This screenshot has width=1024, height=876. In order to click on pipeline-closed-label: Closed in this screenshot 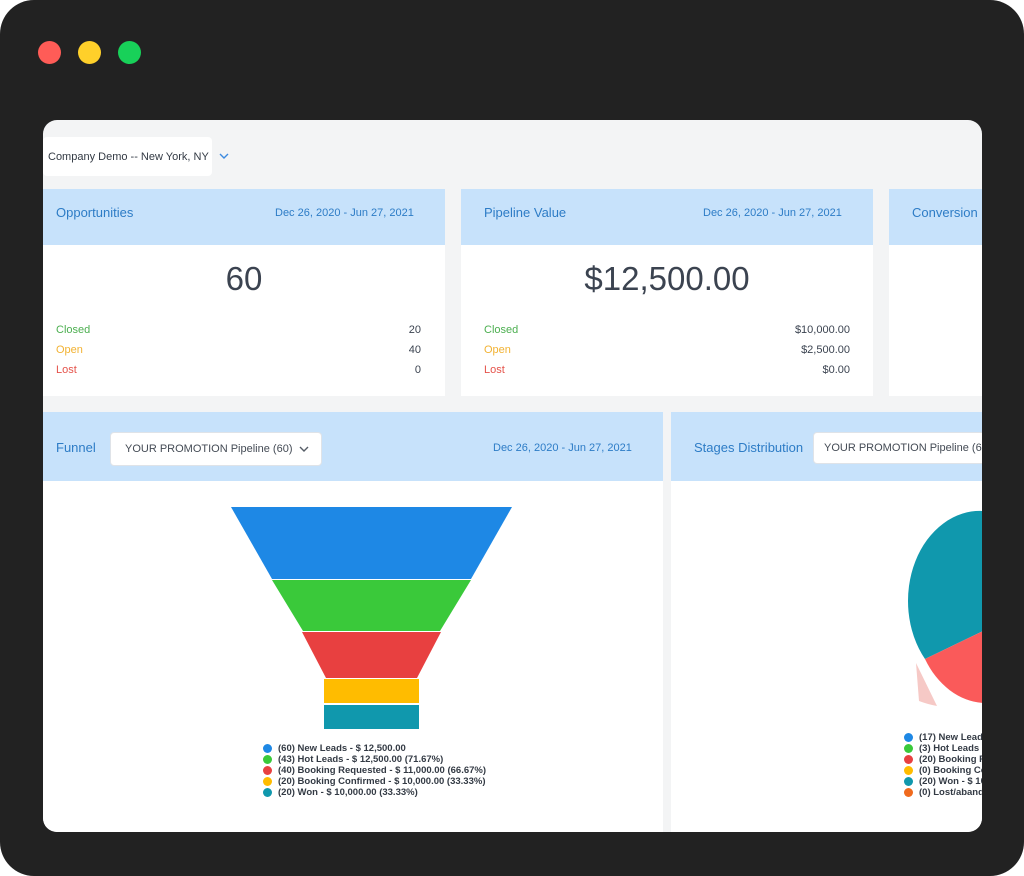, I will do `click(501, 330)`.